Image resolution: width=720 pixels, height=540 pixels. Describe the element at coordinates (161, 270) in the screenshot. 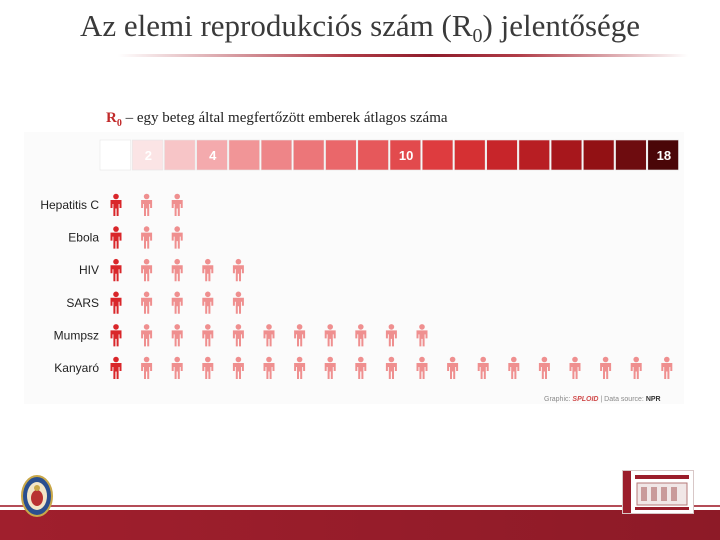

I see `chart-row: HIV` at that location.